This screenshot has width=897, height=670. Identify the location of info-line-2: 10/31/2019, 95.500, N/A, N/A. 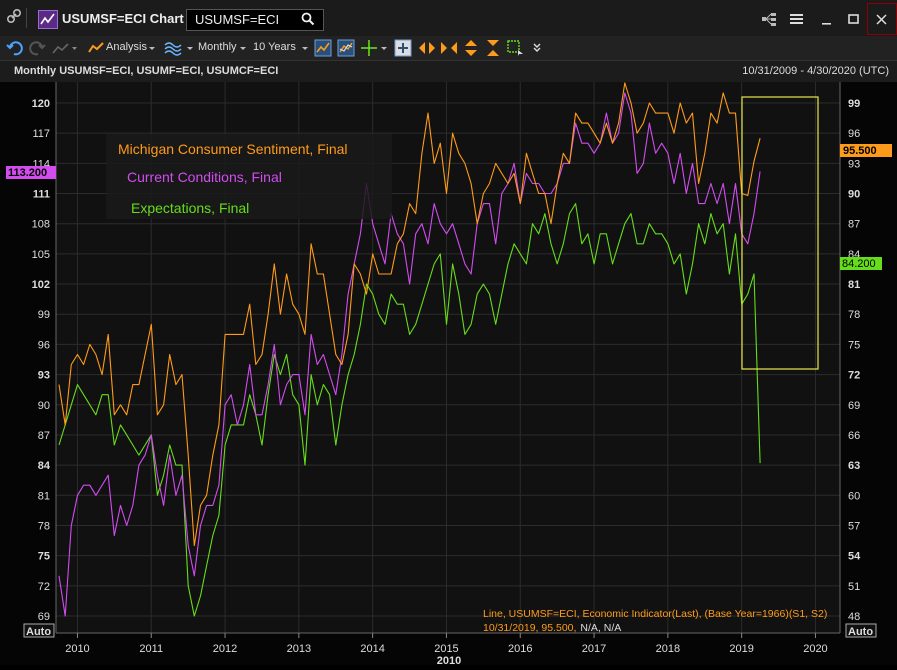
(552, 628).